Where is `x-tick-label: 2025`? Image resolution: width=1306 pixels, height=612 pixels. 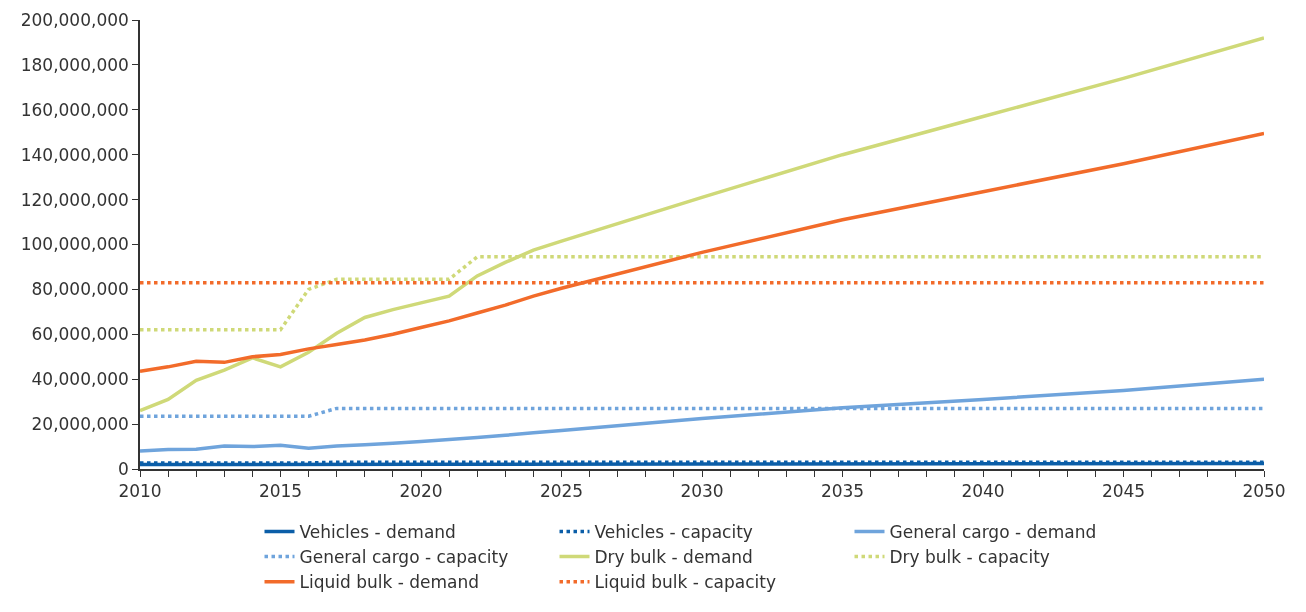
x-tick-label: 2025 is located at coordinates (561, 491).